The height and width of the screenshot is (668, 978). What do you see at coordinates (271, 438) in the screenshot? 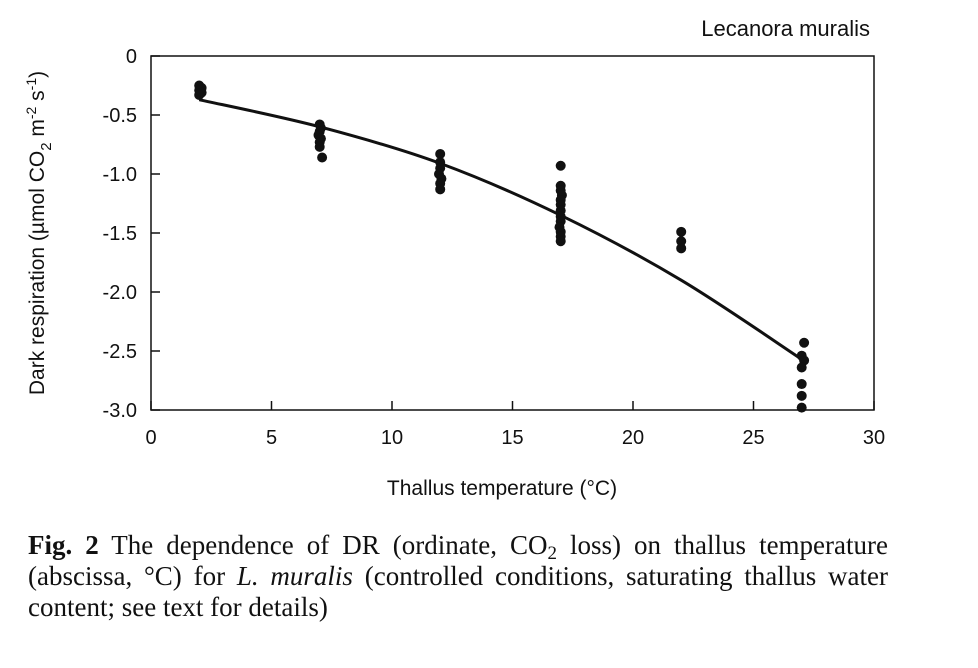
I see `x-tick-label: 5` at bounding box center [271, 438].